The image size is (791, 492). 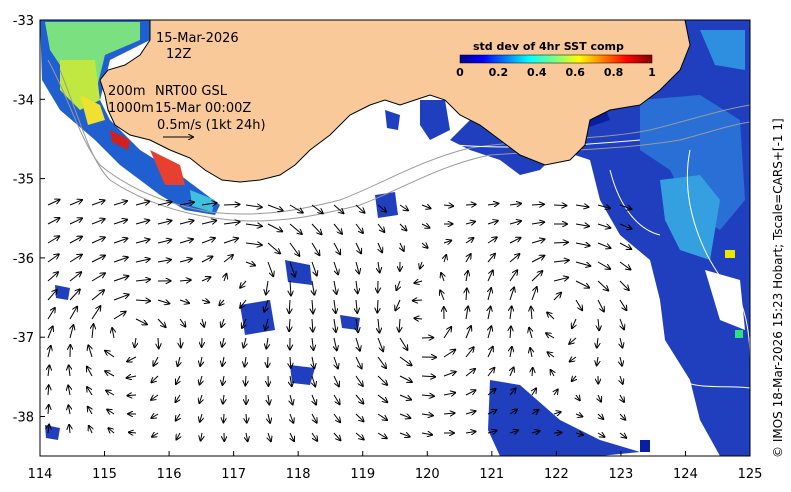 I want to click on x-tick-label: 119, so click(x=362, y=474).